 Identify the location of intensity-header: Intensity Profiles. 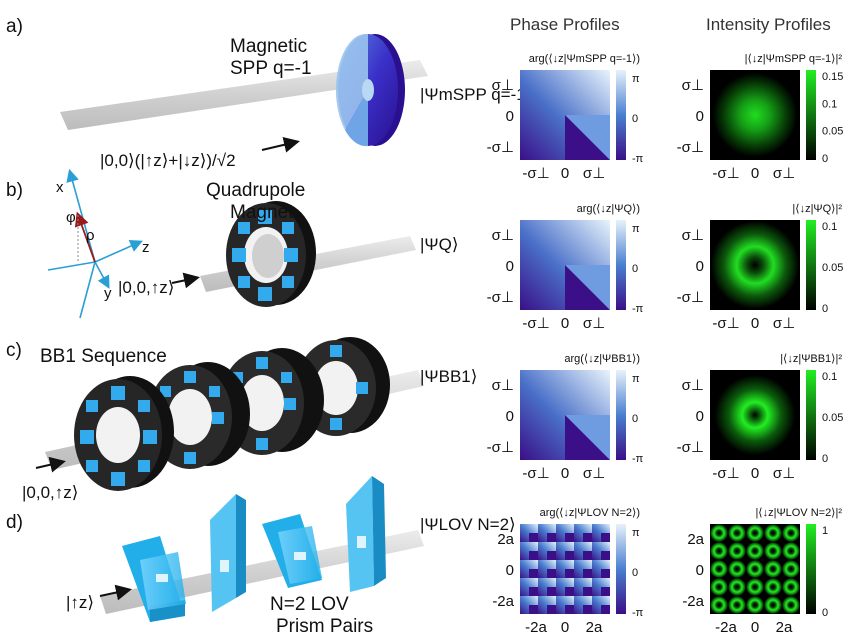
(768, 24).